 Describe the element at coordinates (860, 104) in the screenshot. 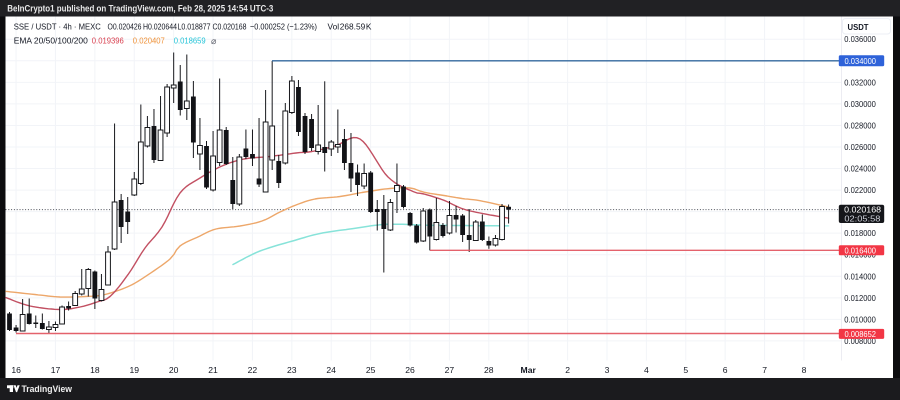

I see `svg-text: 0.030000` at that location.